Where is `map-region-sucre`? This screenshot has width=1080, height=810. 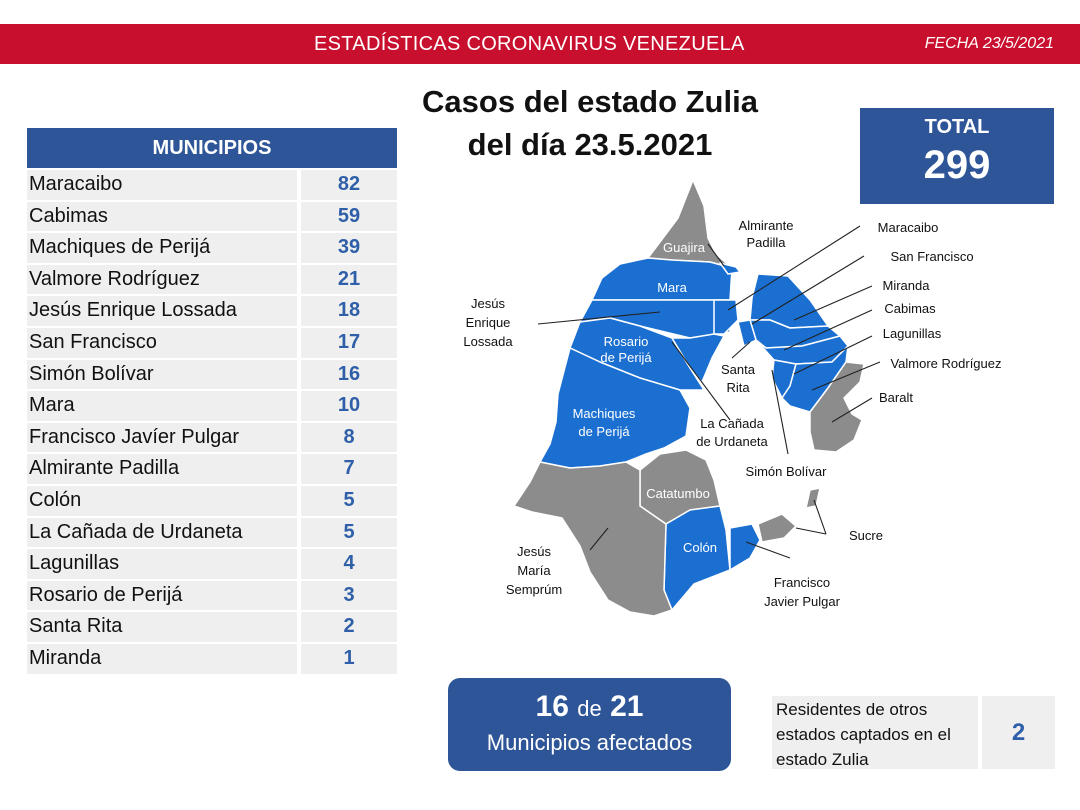
map-region-sucre is located at coordinates (789, 515).